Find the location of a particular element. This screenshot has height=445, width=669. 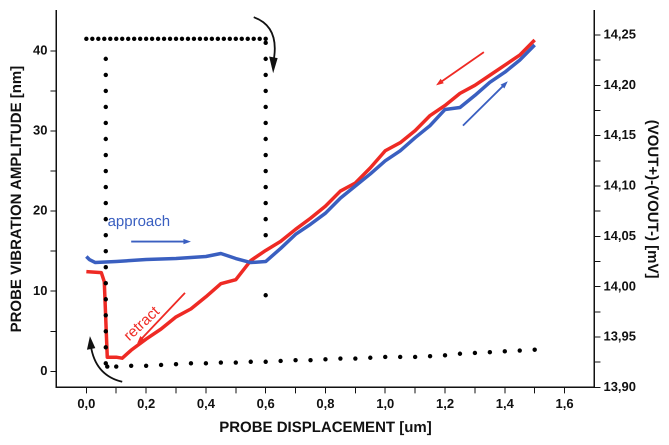

y-tick-label: 40 is located at coordinates (40, 50).